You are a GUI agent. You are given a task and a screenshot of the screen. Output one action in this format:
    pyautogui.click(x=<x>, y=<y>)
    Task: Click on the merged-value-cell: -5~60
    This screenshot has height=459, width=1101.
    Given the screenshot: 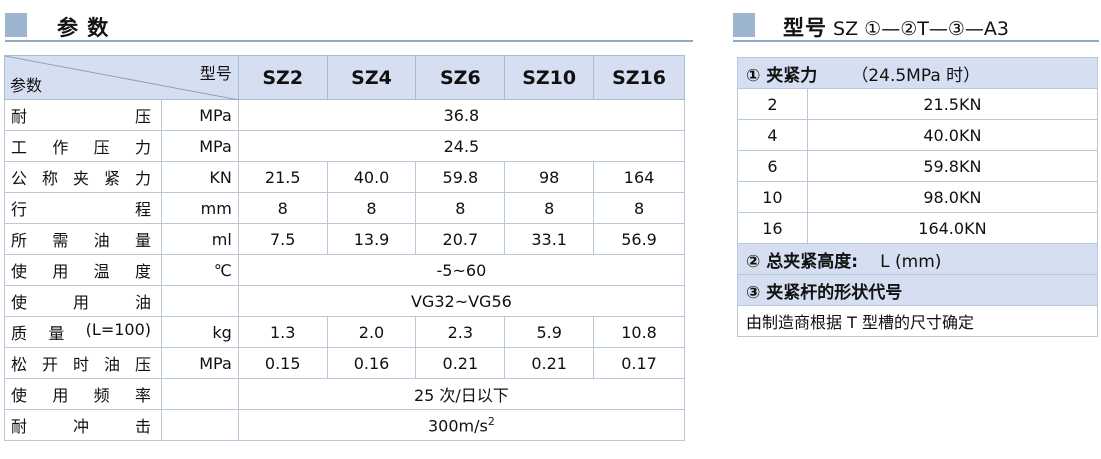 What is the action you would take?
    pyautogui.click(x=461, y=270)
    